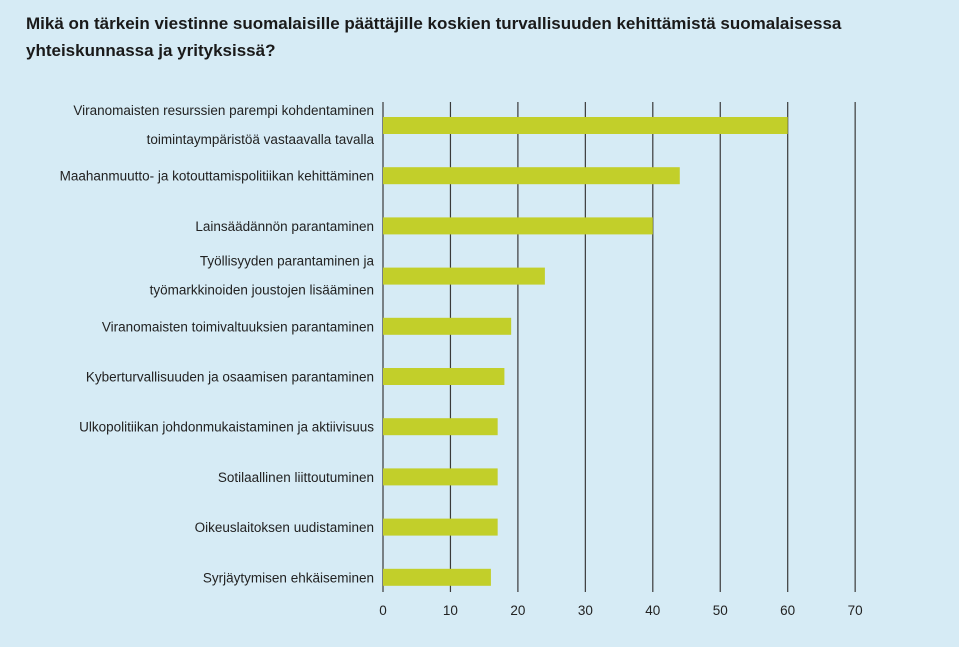  I want to click on x-tick-label-50: 50, so click(720, 610).